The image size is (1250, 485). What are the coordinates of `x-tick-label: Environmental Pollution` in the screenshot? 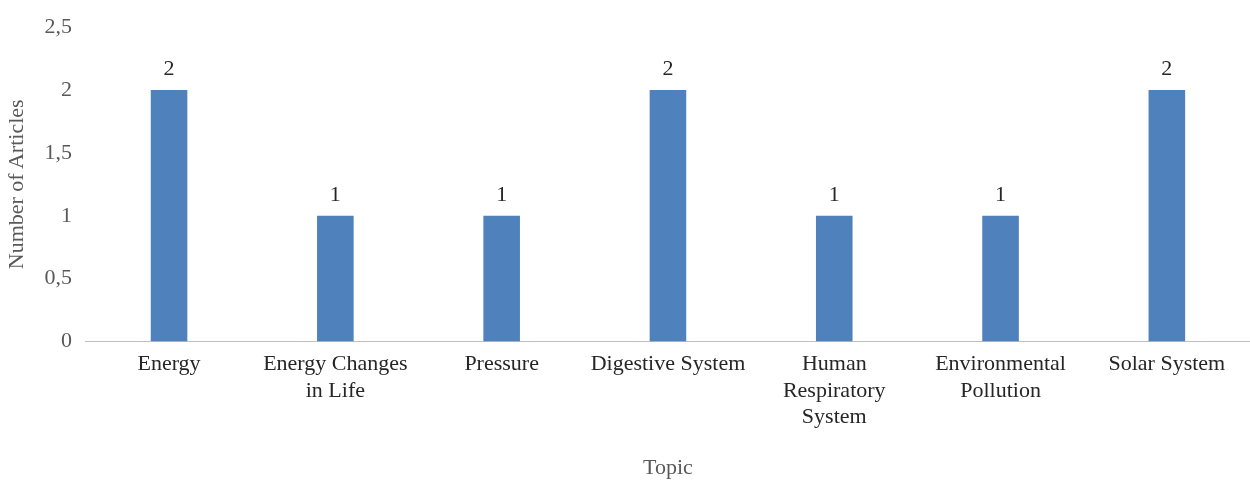 It's located at (1000, 376).